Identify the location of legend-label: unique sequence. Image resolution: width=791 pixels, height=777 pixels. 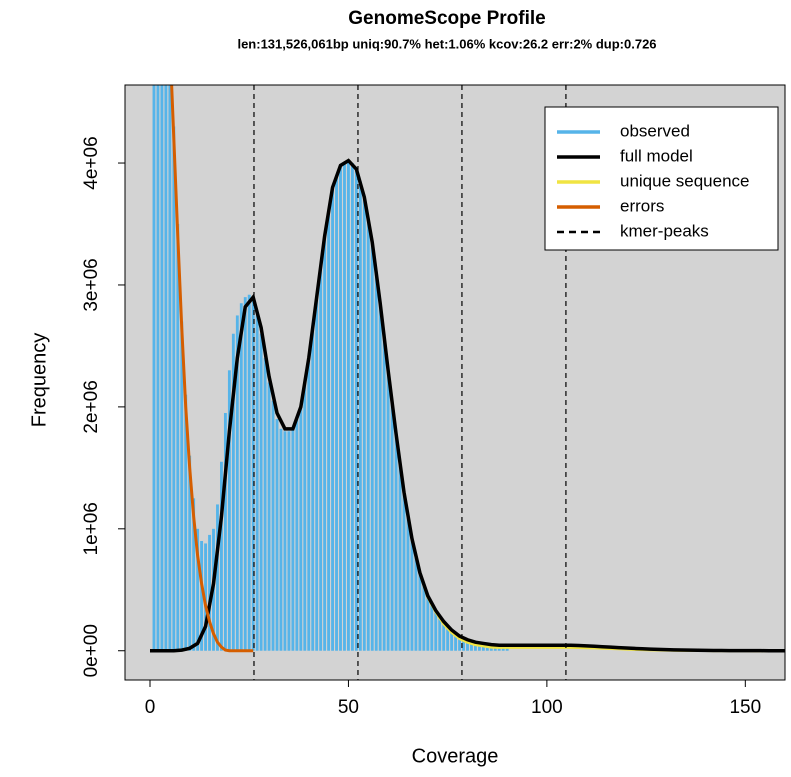
(685, 180).